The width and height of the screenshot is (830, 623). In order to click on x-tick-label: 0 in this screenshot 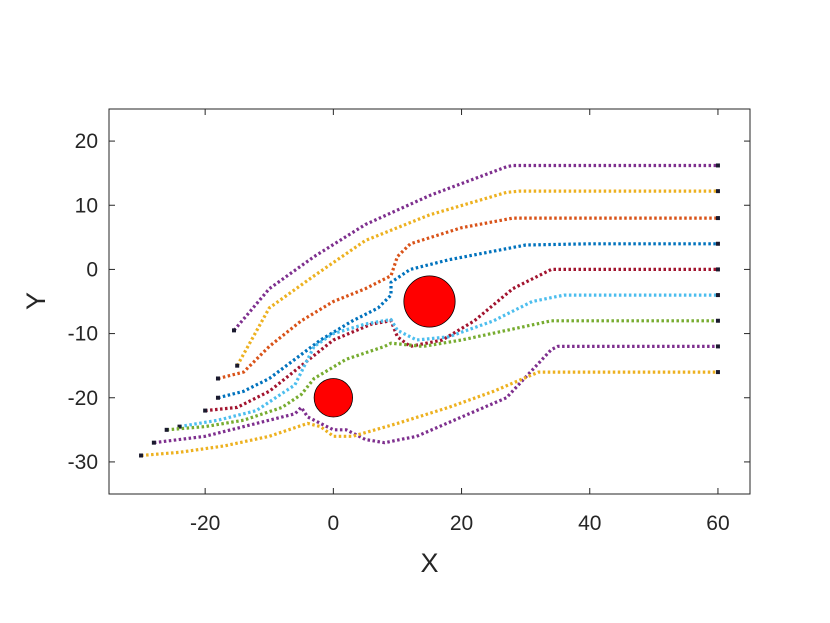, I will do `click(334, 523)`.